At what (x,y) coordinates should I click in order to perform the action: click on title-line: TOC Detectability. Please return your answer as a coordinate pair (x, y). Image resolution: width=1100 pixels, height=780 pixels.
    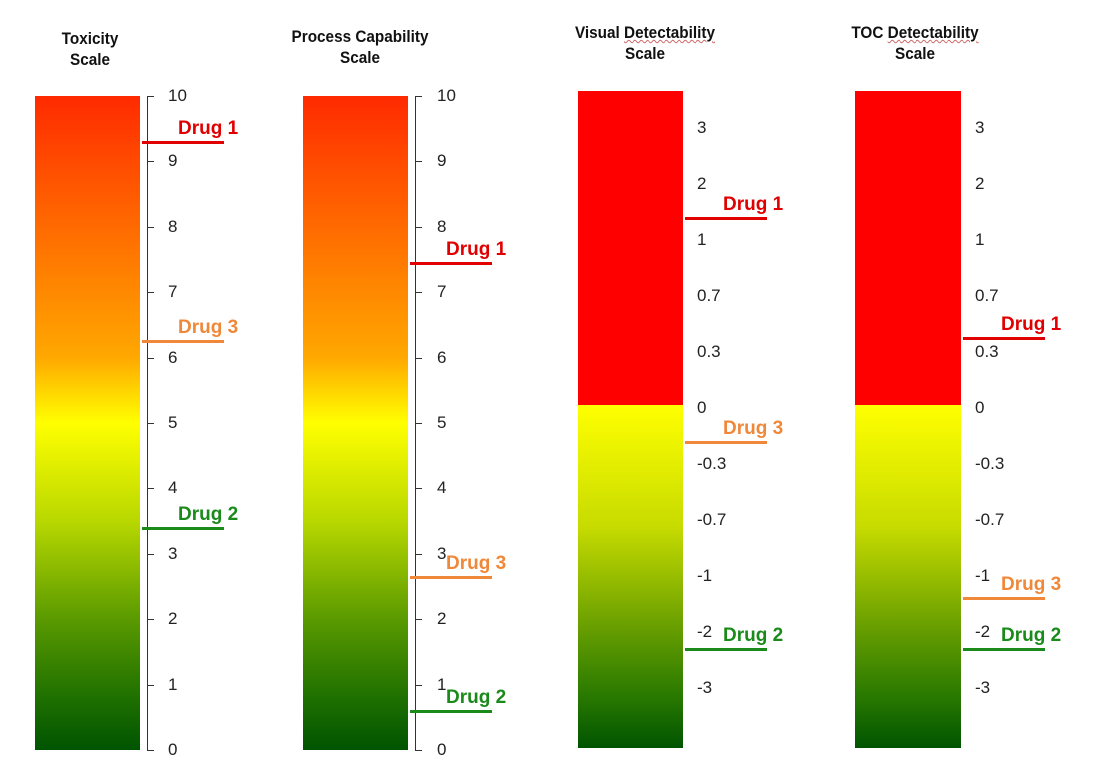
    Looking at the image, I should click on (915, 32).